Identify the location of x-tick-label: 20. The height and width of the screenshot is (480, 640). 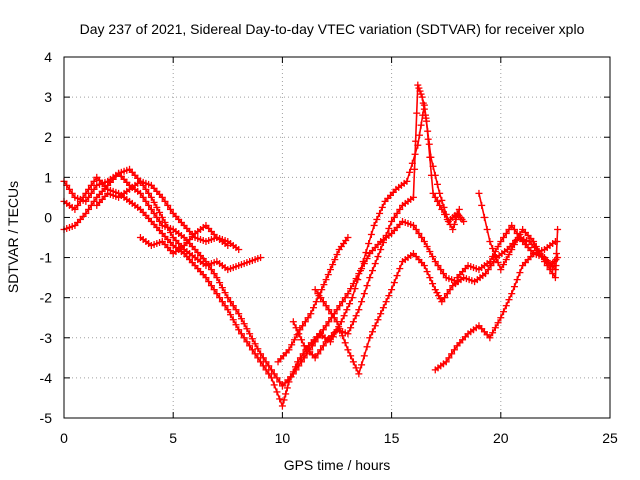
(501, 438).